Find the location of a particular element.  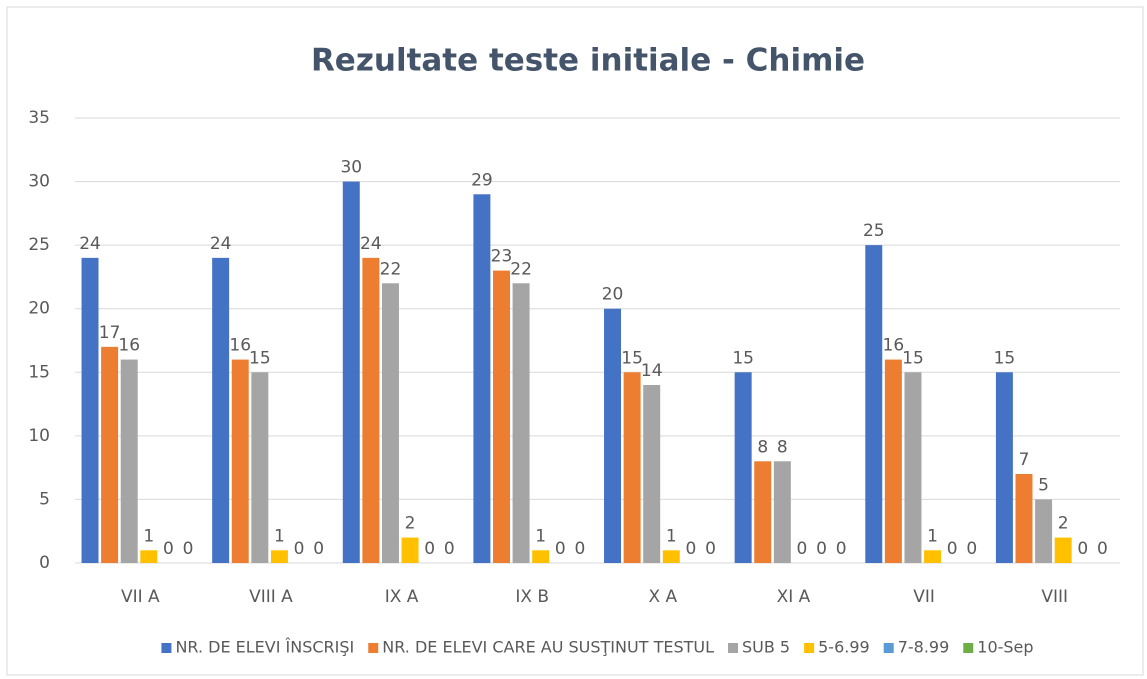

data-label: 30 is located at coordinates (351, 168).